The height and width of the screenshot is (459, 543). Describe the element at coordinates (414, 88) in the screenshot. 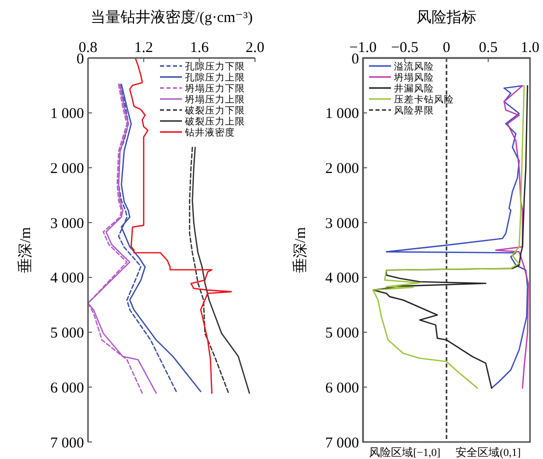

I see `legend-label: 井漏风险` at that location.